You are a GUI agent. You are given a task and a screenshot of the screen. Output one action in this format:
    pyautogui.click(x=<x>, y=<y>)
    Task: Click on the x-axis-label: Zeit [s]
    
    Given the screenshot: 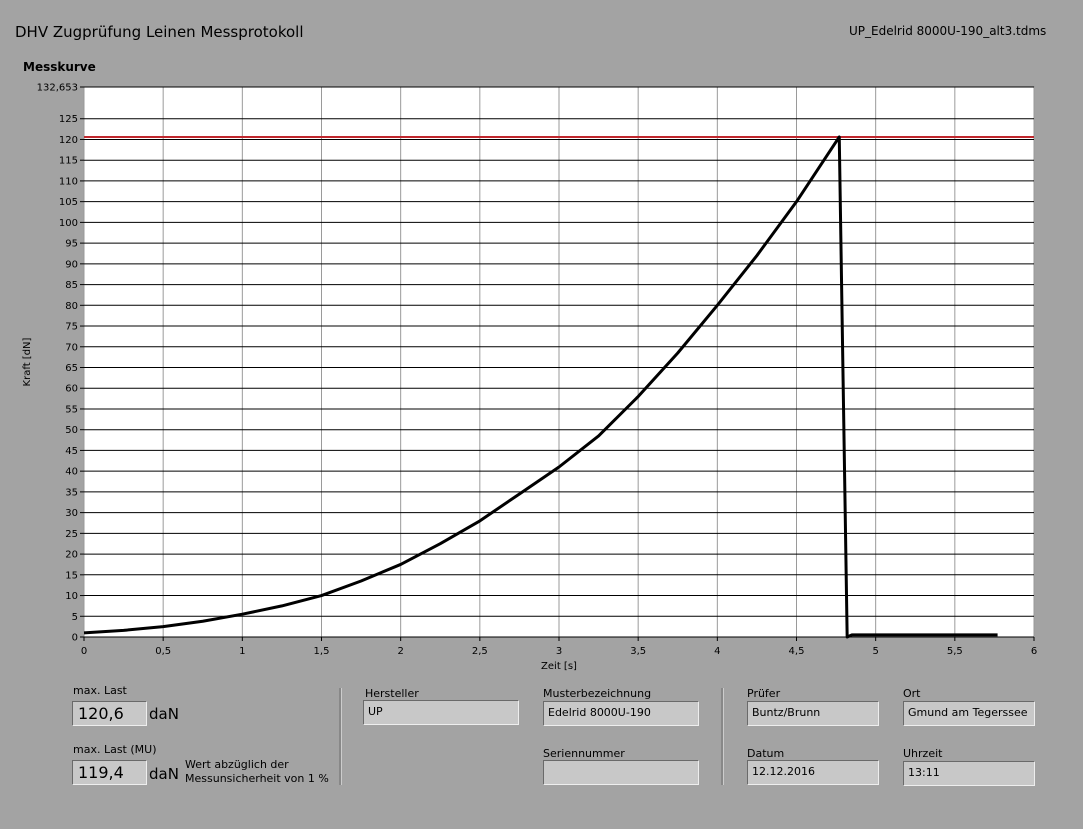 What is the action you would take?
    pyautogui.click(x=559, y=666)
    